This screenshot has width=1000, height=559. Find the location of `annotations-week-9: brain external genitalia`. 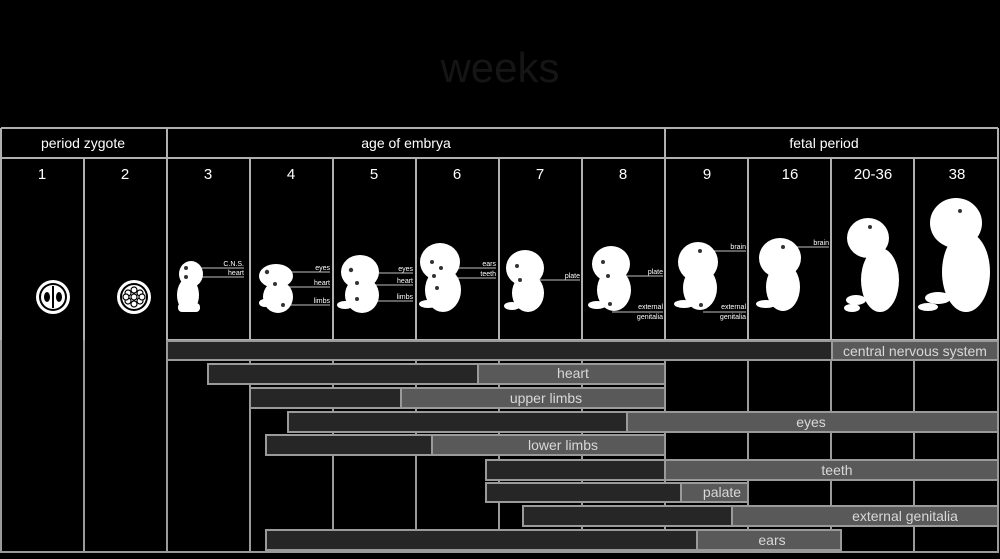

annotations-week-9: brain external genitalia is located at coordinates (733, 282).